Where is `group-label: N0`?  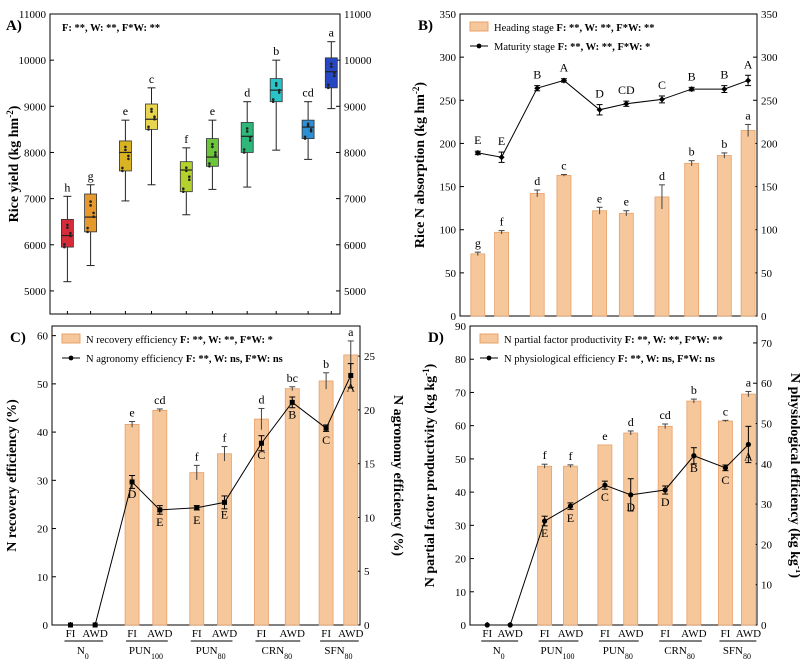 group-label: N0 is located at coordinates (499, 653).